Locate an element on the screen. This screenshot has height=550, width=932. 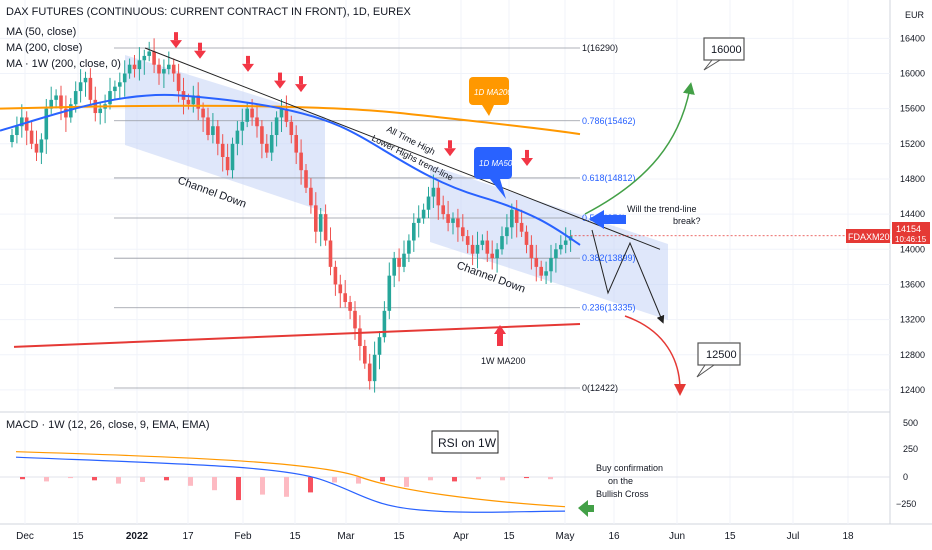
rsi-box is located at coordinates (465, 442).